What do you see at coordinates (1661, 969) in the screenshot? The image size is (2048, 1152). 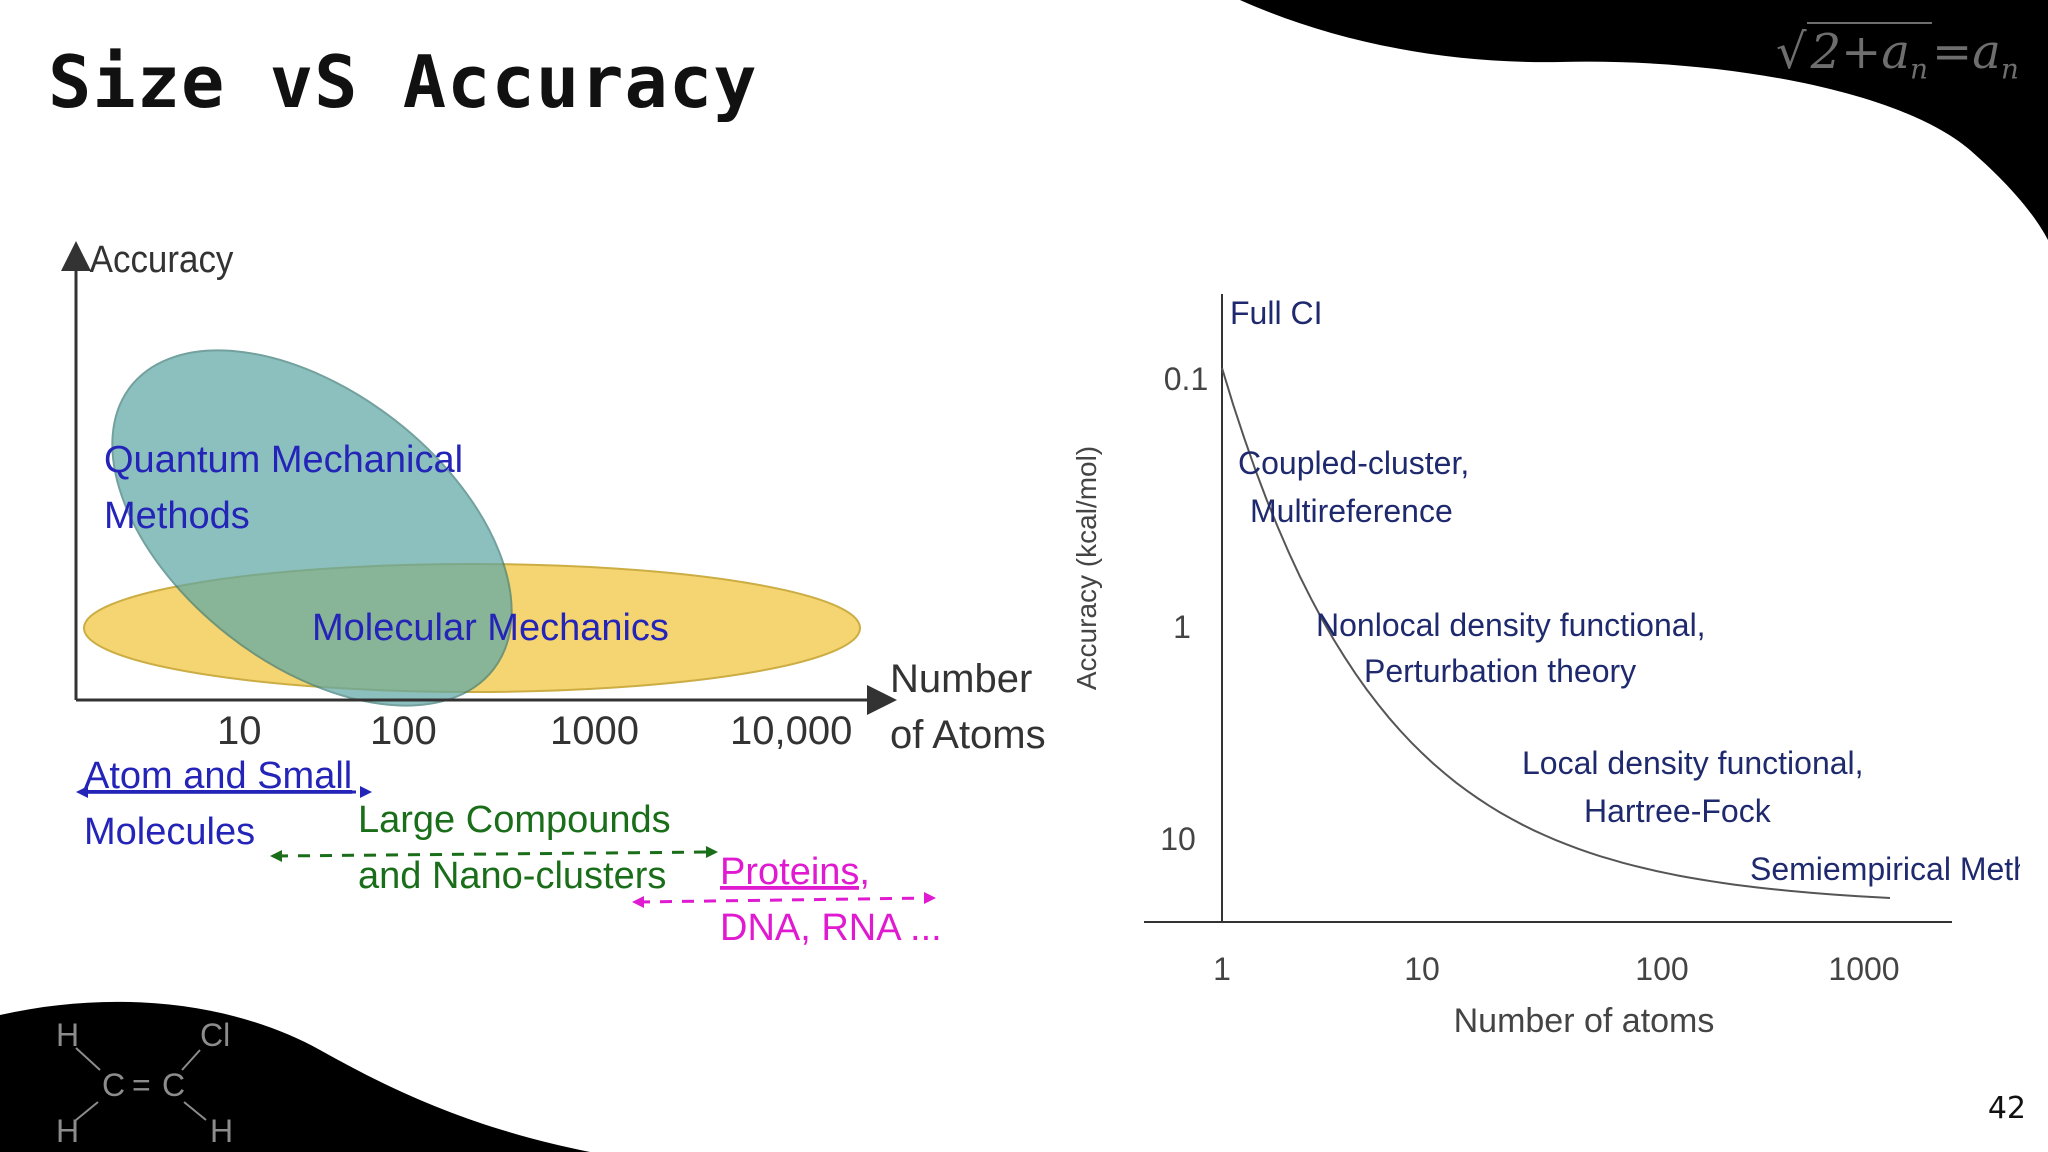 I see `right-x-tick-100: 100` at bounding box center [1661, 969].